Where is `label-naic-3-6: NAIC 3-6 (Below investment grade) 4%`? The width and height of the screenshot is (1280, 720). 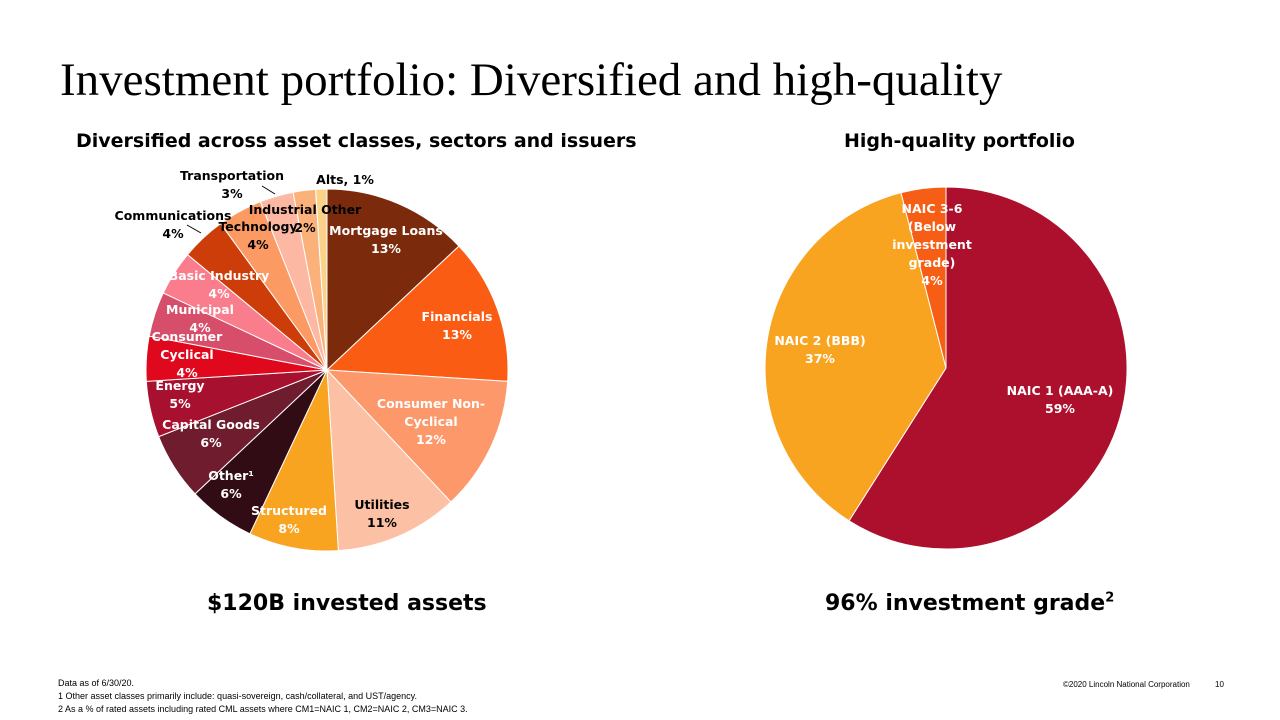
label-naic-3-6: NAIC 3-6 (Below investment grade) 4% is located at coordinates (932, 244).